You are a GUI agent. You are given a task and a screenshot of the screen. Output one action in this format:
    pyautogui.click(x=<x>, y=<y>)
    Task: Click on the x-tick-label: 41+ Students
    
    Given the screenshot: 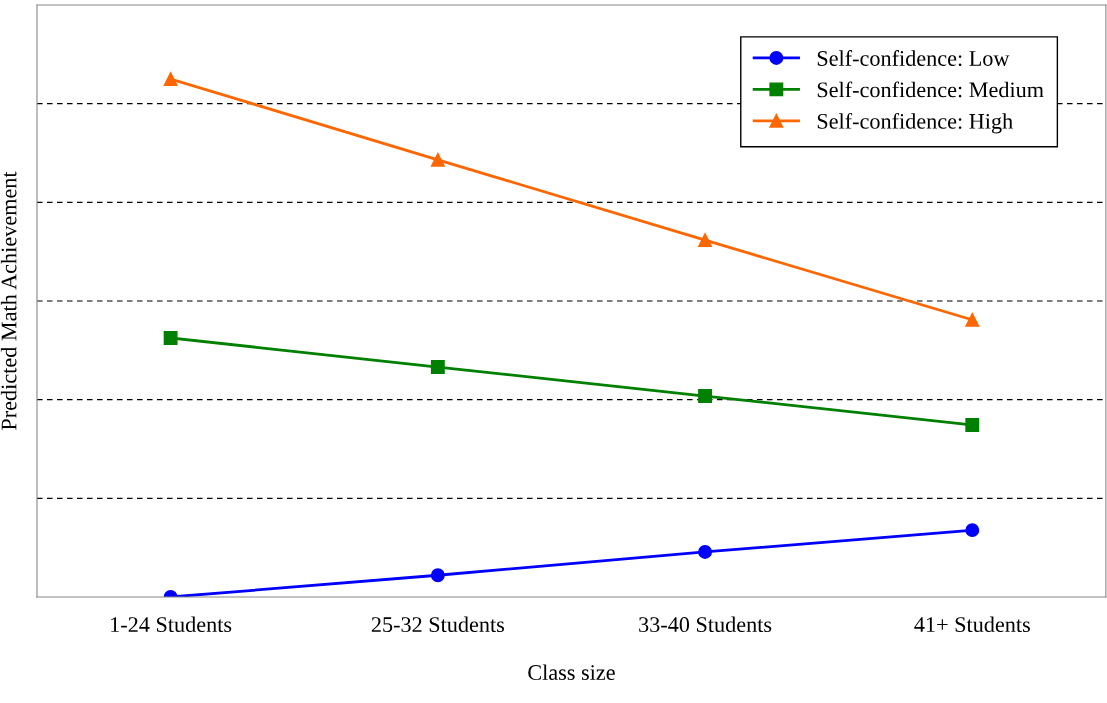 What is the action you would take?
    pyautogui.click(x=972, y=624)
    